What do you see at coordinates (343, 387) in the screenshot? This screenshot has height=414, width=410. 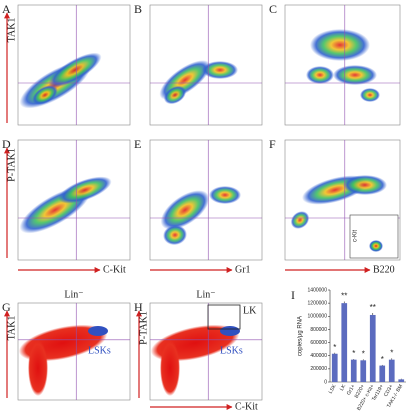 I see `x-tick-label: LK` at bounding box center [343, 387].